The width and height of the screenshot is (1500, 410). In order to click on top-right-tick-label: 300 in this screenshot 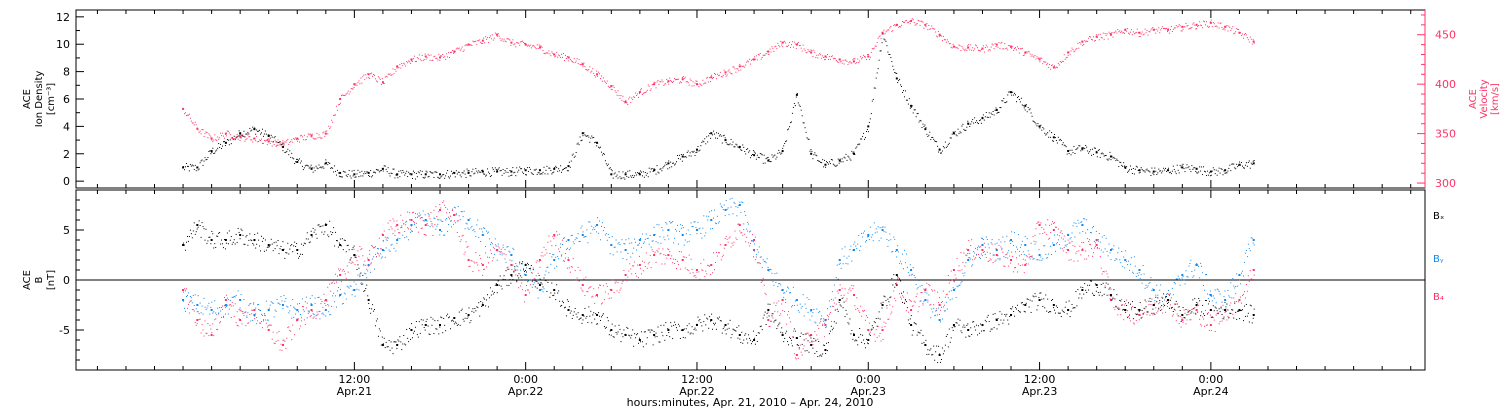, I will do `click(1445, 183)`.